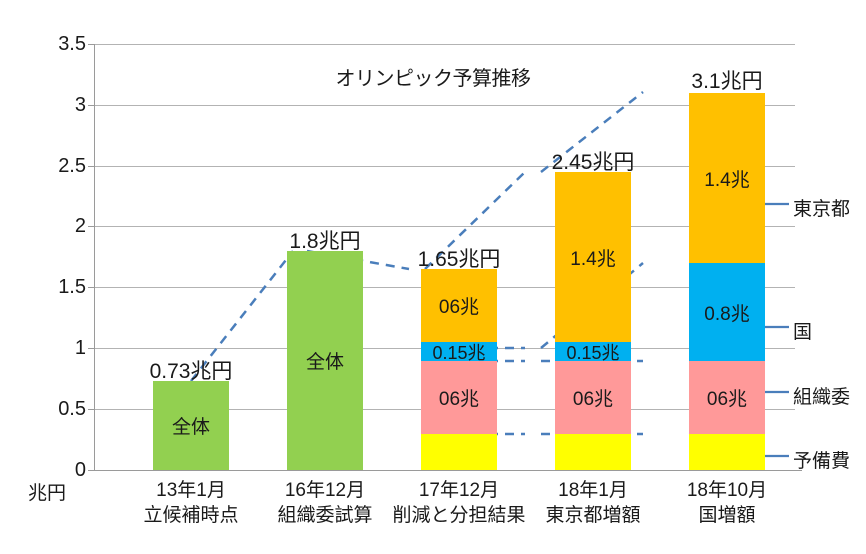 This screenshot has height=554, width=866. Describe the element at coordinates (803, 332) in the screenshot. I see `annotation-label-kuni: 国` at that location.